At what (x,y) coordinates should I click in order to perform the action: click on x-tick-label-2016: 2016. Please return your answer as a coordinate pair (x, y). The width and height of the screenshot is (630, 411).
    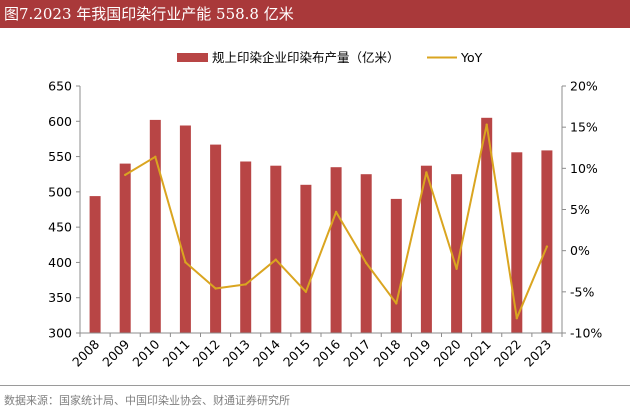
    Looking at the image, I should click on (326, 352).